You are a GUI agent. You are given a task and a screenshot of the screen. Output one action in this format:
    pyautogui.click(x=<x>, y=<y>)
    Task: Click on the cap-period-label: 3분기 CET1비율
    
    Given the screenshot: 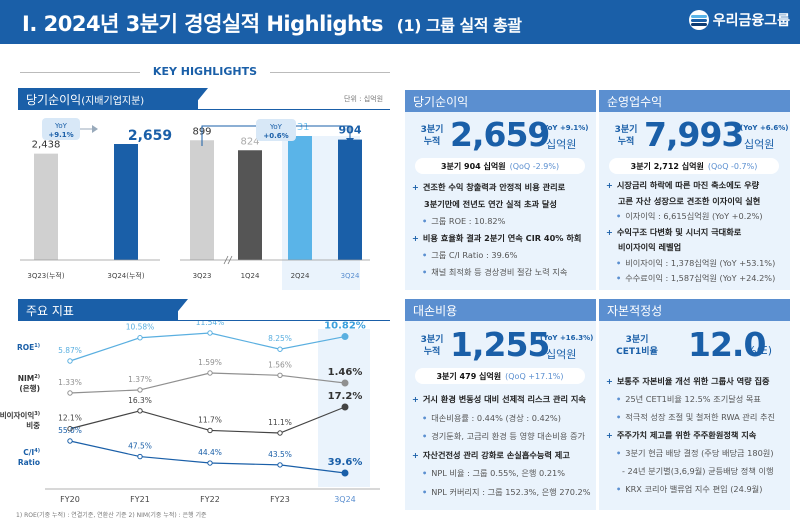 What is the action you would take?
    pyautogui.click(x=637, y=346)
    